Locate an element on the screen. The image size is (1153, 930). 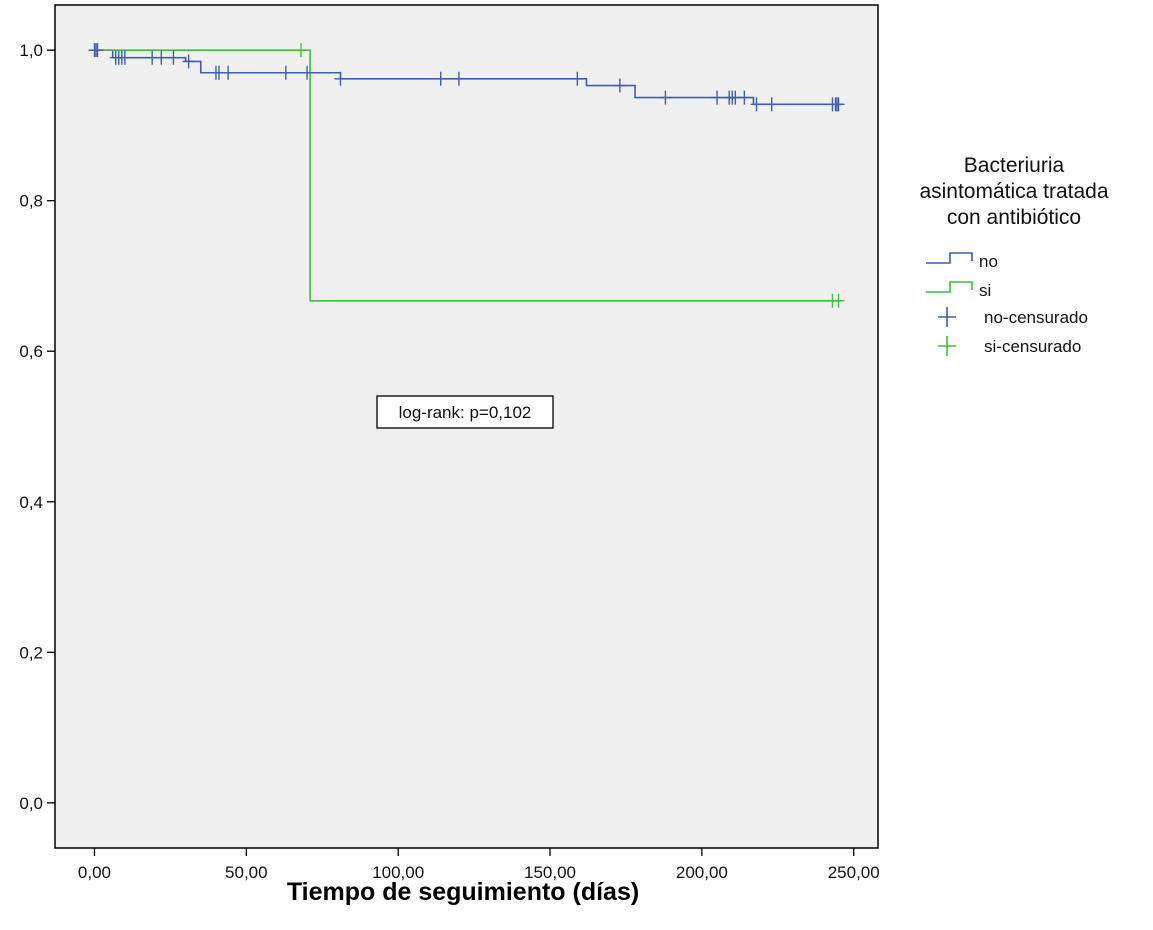
annotation-box: log-rank: p=0,102 is located at coordinates (465, 412).